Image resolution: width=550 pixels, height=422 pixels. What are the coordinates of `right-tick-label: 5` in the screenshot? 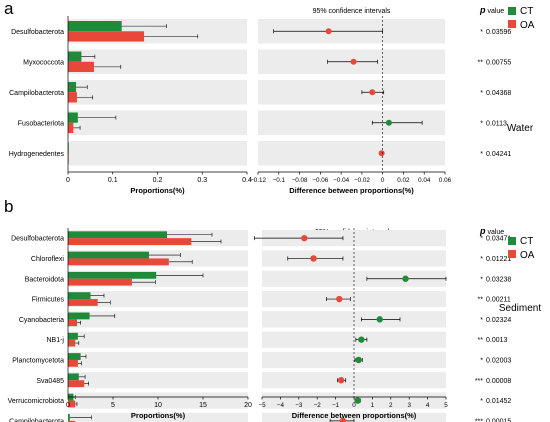 It's located at (446, 405).